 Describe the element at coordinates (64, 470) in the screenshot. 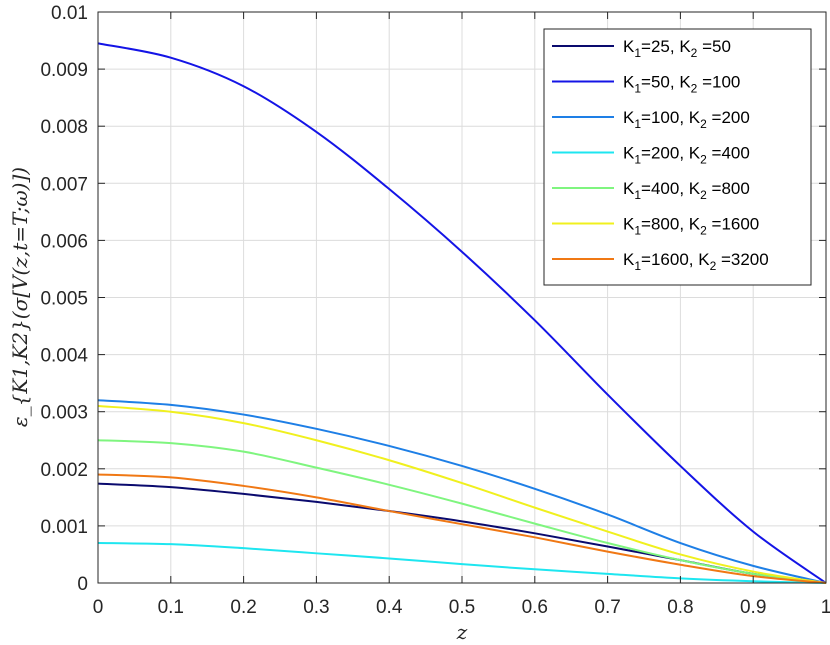

I see `y-tick-label: 0.002` at that location.